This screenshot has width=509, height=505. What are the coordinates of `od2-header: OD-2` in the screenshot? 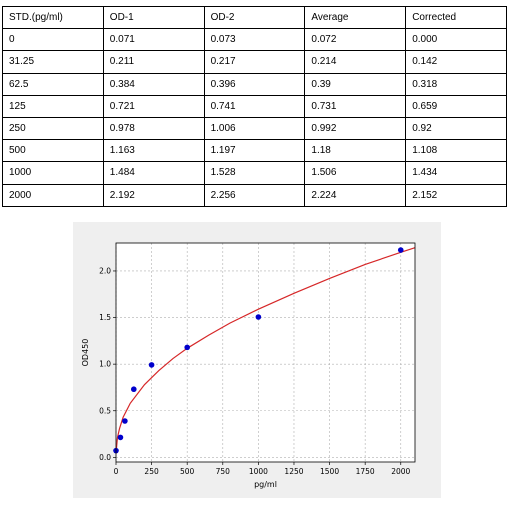 It's located at (254, 17).